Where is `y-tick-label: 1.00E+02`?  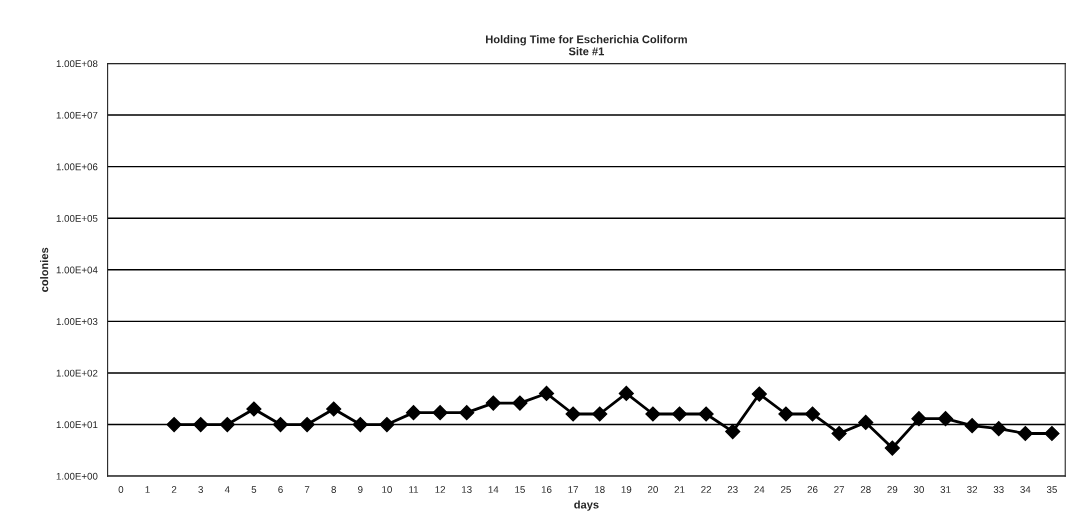 y-tick-label: 1.00E+02 is located at coordinates (77, 373).